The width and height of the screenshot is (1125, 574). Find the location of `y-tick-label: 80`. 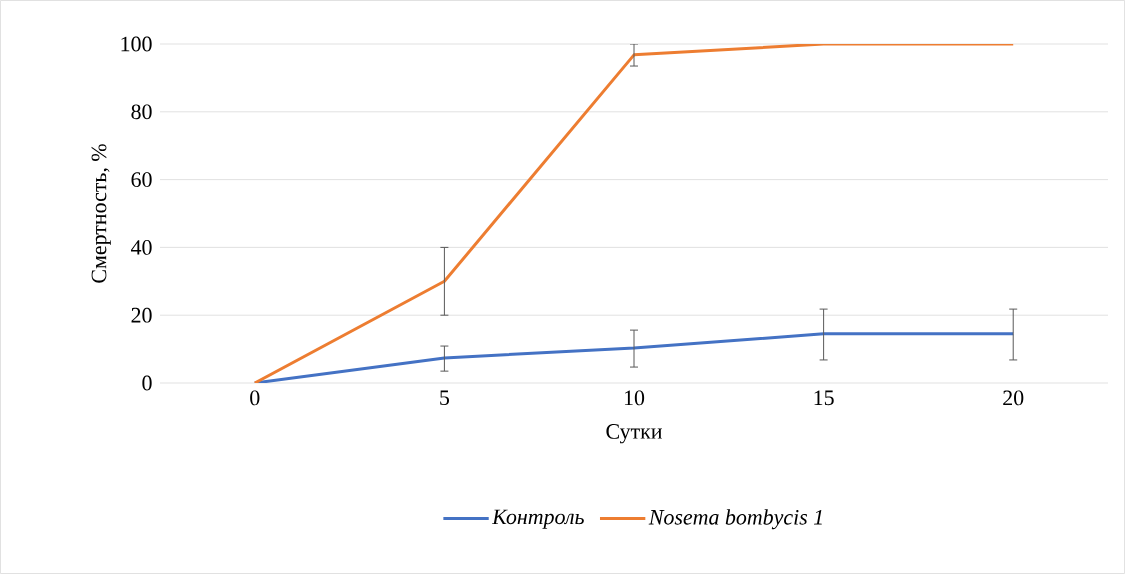

y-tick-label: 80 is located at coordinates (141, 112).